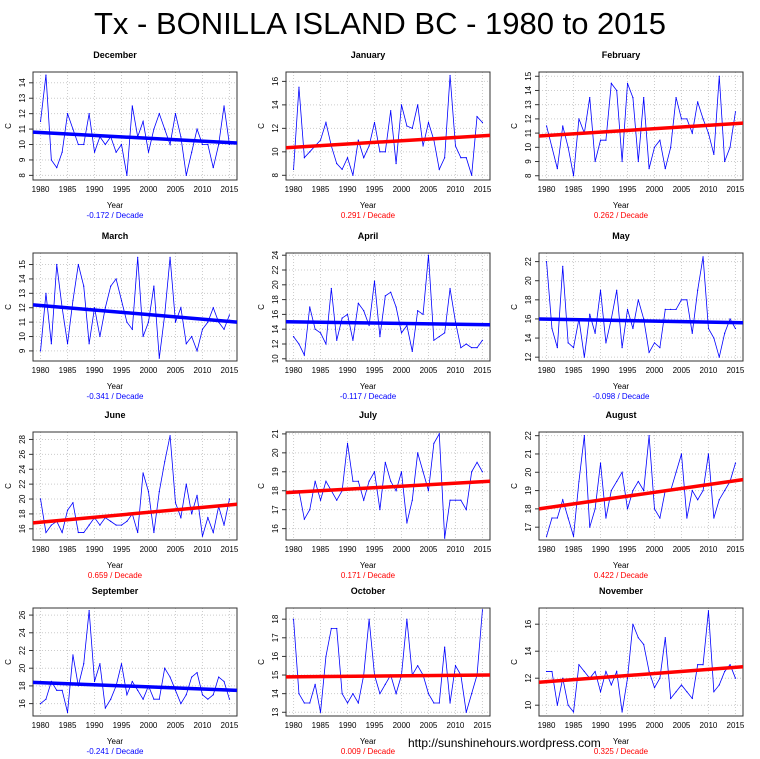  What do you see at coordinates (621, 575) in the screenshot?
I see `trend-per-decade-label: 0.422 / Decade` at bounding box center [621, 575].